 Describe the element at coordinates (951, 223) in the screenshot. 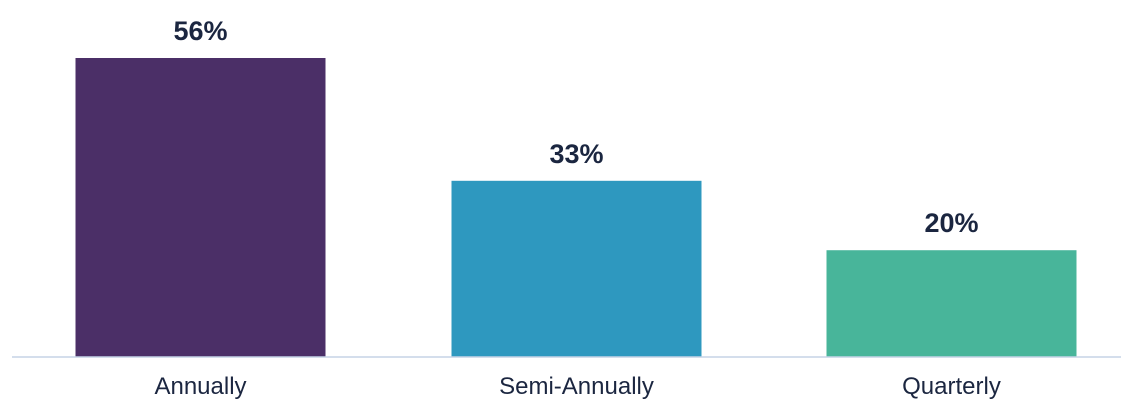

I see `value-label-quarterly: 20%` at that location.